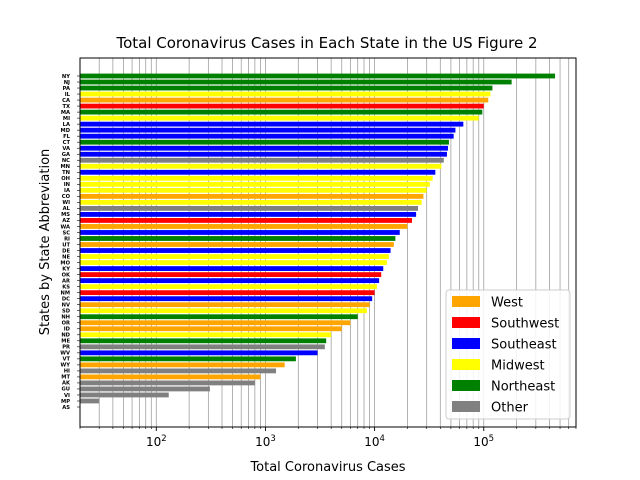 Image resolution: width=640 pixels, height=480 pixels. What do you see at coordinates (66, 287) in the screenshot?
I see `y-tick-label-ks: KS` at bounding box center [66, 287].